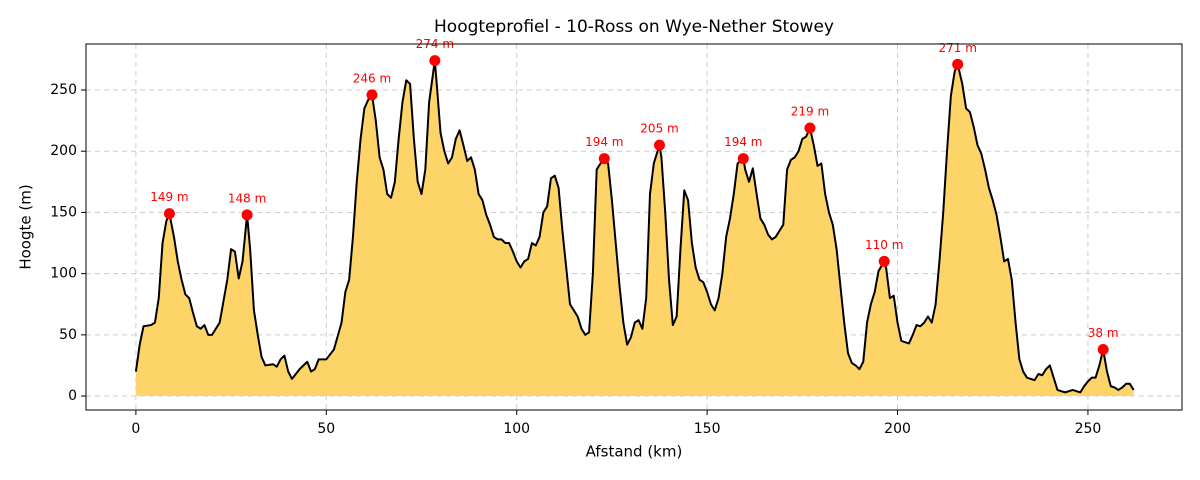  Describe the element at coordinates (884, 245) in the screenshot. I see `peak-label: 110 m` at that location.